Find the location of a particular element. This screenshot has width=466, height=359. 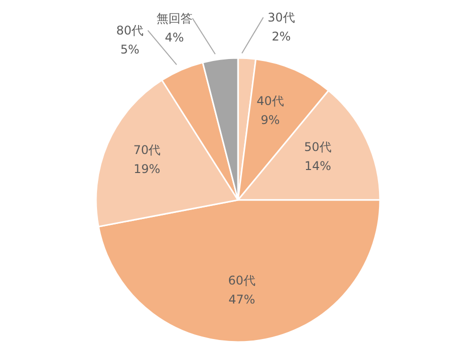

slice-label: 70代 is located at coordinates (147, 149).